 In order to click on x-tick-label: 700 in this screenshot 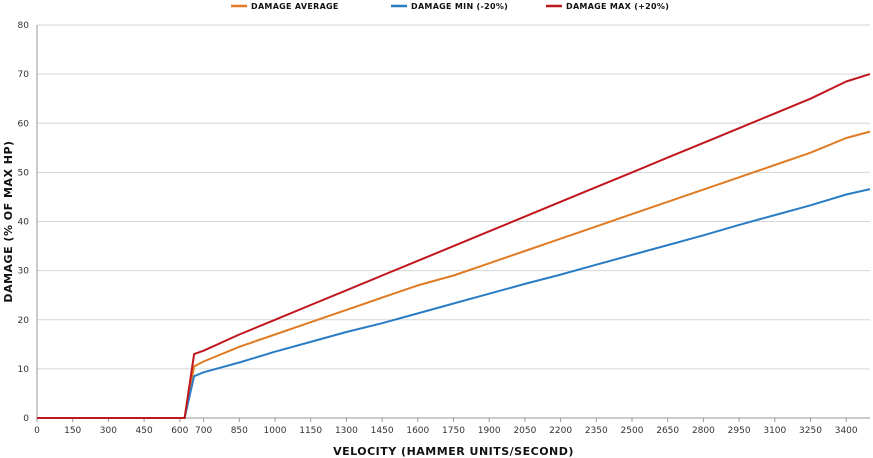, I will do `click(203, 431)`.